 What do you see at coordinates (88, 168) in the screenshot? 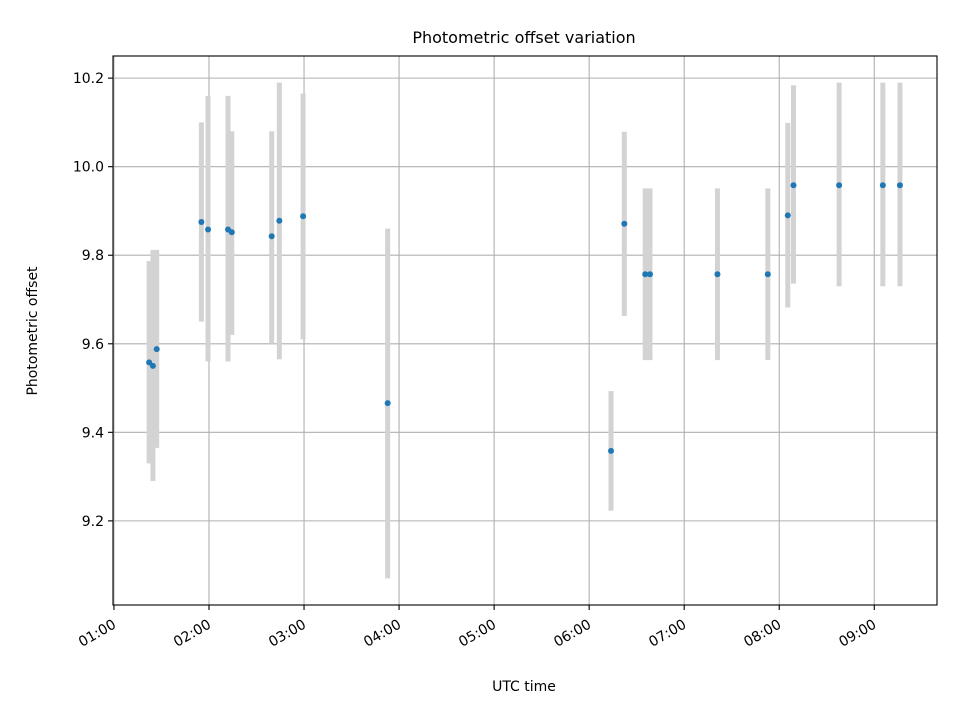
I see `y-tick-label: 10.0` at bounding box center [88, 168].